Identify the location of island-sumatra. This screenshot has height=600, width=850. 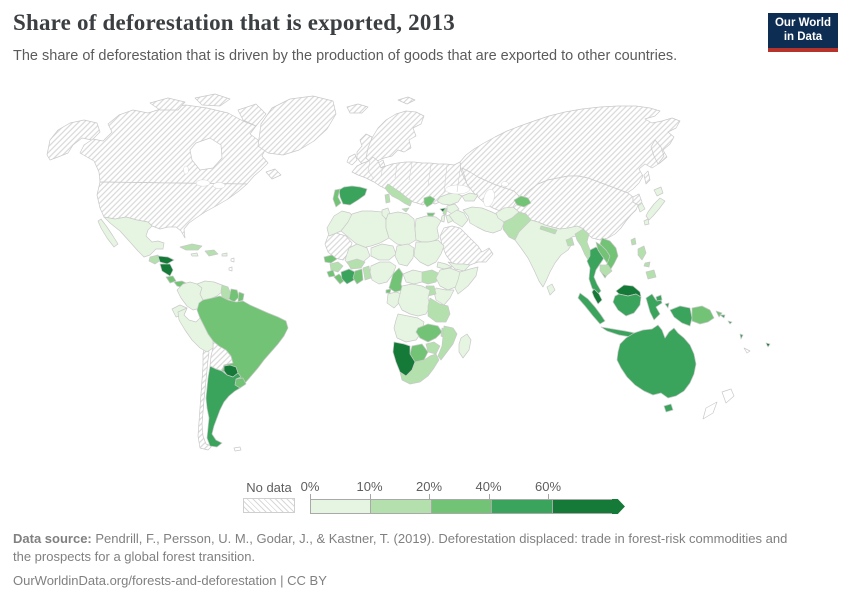
(591, 308).